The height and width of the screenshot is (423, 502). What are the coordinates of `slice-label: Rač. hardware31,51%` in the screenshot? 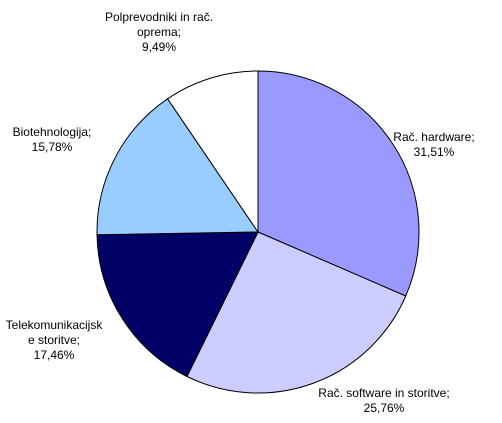 It's located at (434, 145).